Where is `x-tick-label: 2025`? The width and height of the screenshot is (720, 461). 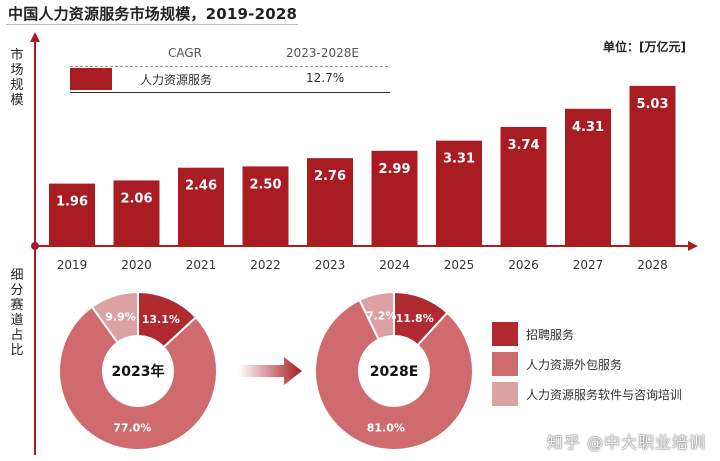
x-tick-label: 2025 is located at coordinates (459, 265).